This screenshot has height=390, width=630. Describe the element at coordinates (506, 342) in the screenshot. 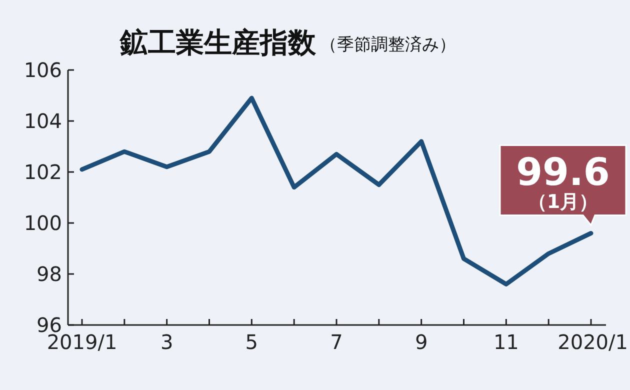

I see `x-tick-label: 11` at that location.